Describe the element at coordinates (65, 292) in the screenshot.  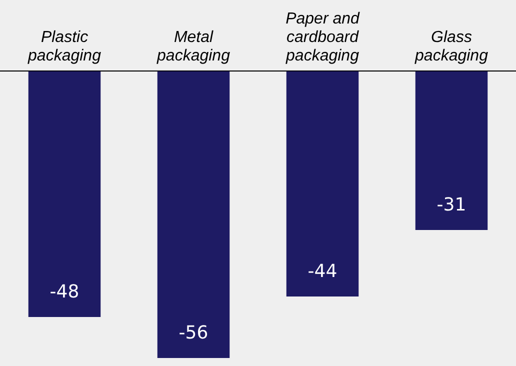
I see `data-label: -48` at that location.